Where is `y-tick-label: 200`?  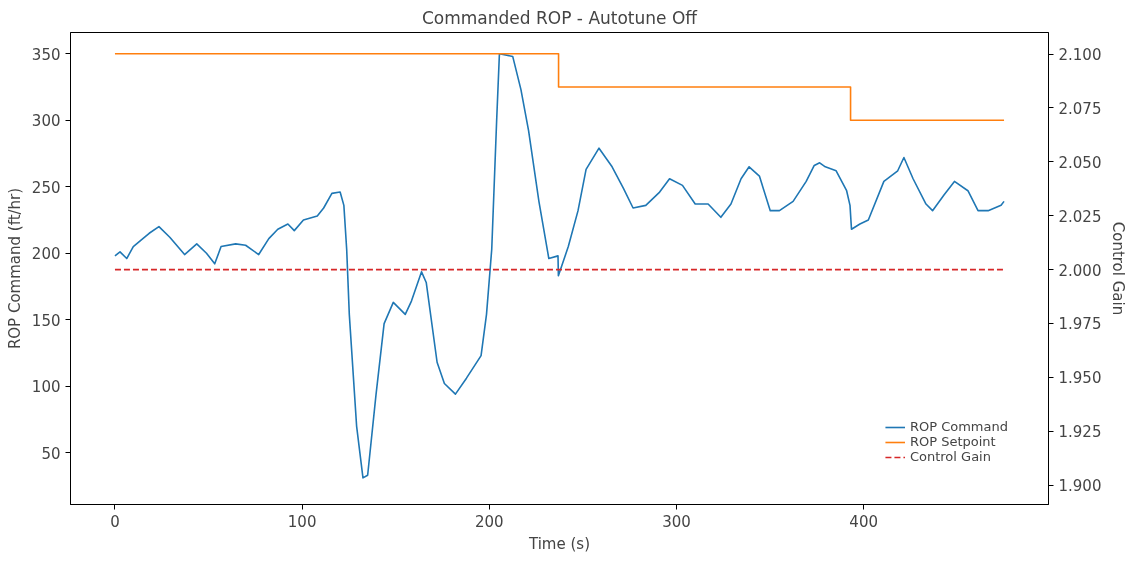 y-tick-label: 200 is located at coordinates (46, 254).